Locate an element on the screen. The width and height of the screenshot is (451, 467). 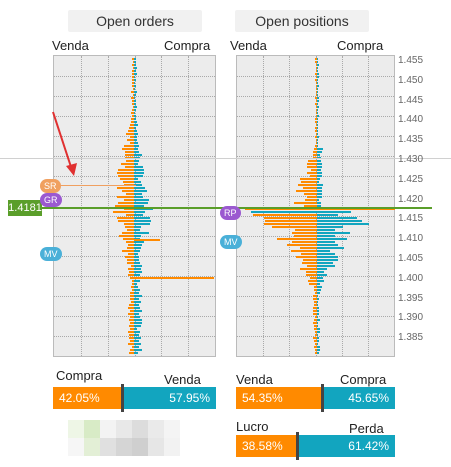
orders-buy-segment: 42.05% is located at coordinates (87, 398).